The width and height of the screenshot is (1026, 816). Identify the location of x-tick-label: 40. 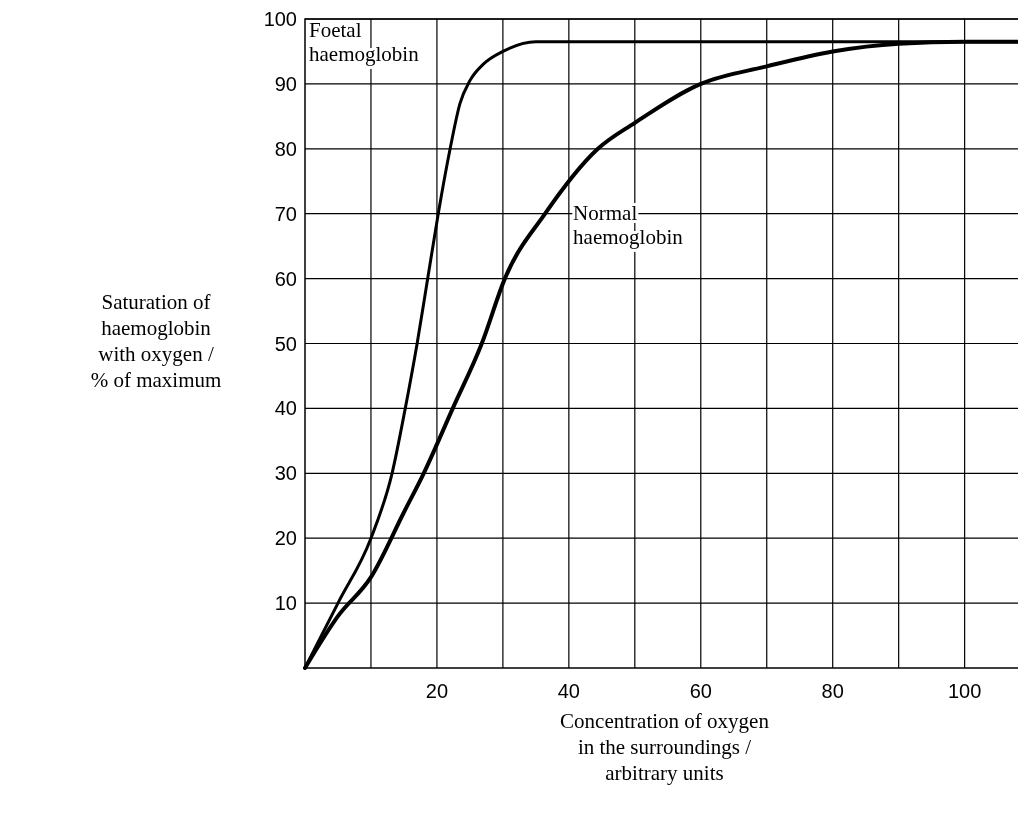
(568, 691).